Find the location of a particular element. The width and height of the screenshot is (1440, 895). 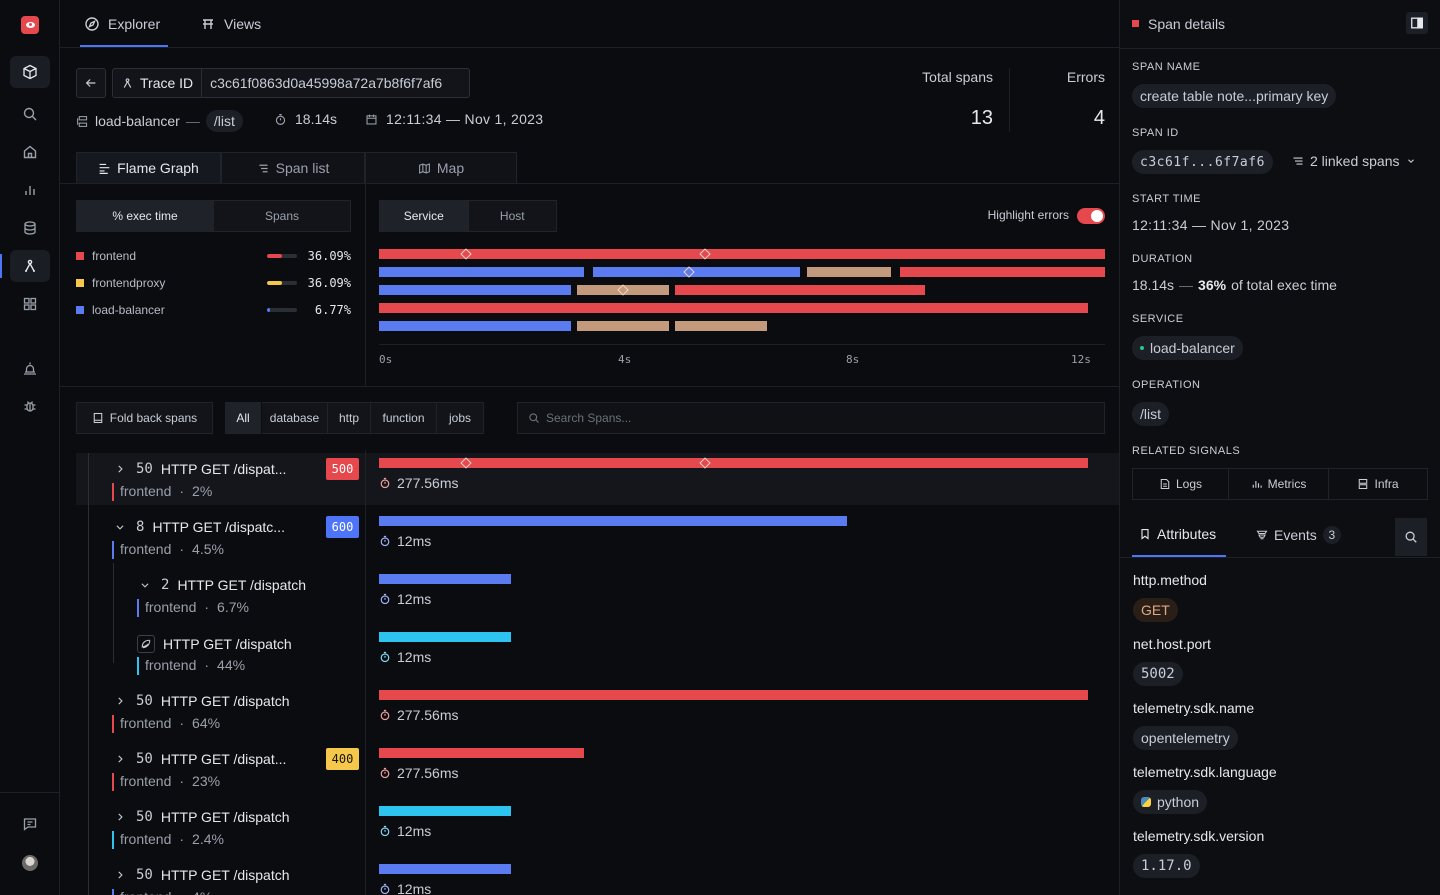

filter-type-http: http is located at coordinates (349, 418).